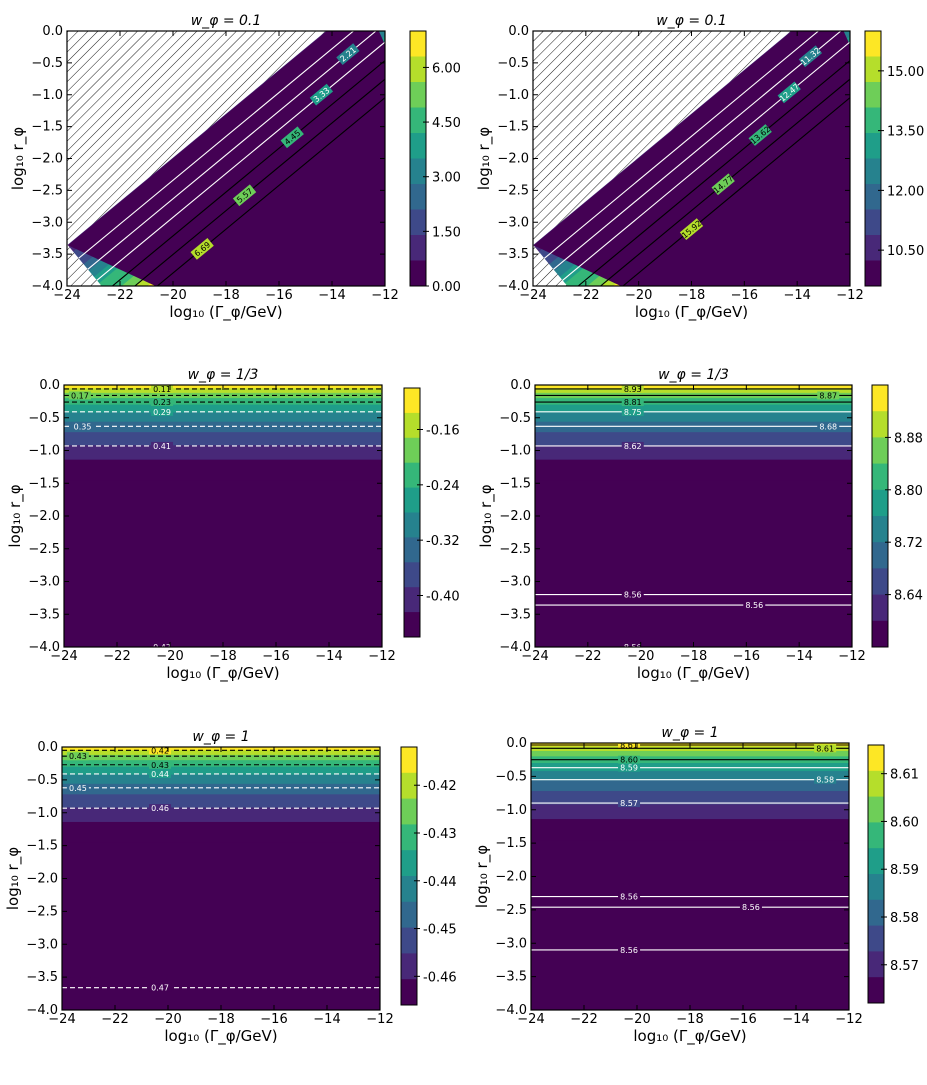 Image resolution: width=927 pixels, height=1085 pixels. Describe the element at coordinates (61, 1019) in the screenshot. I see `x-tick-label: −24` at that location.